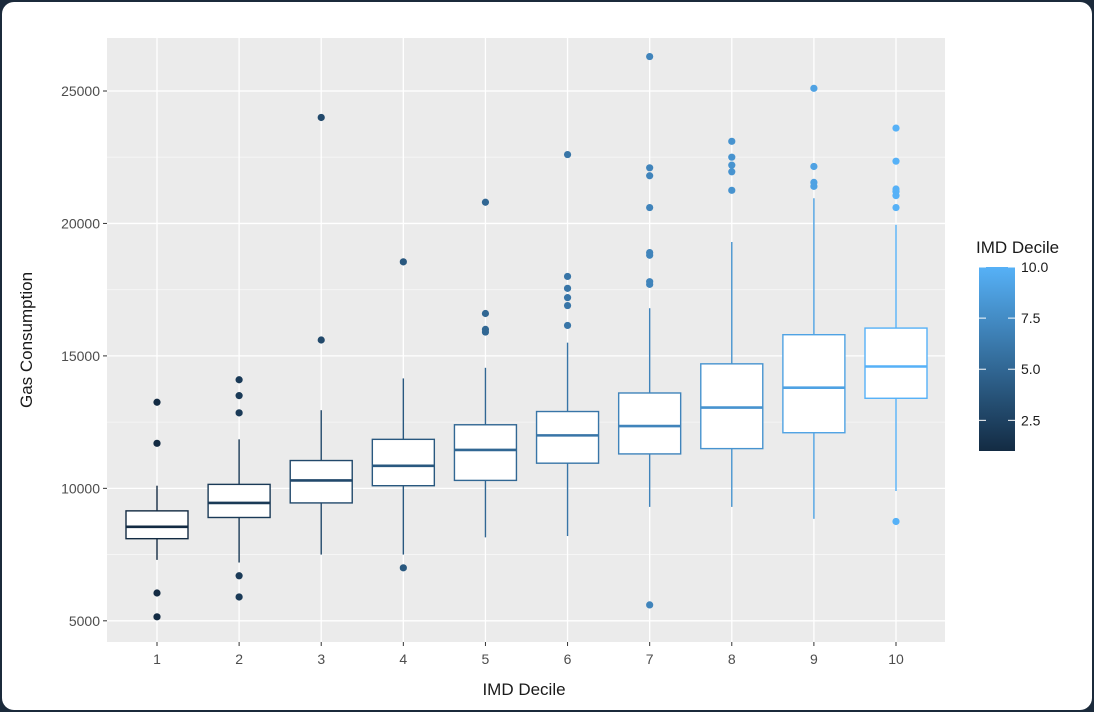 This screenshot has height=712, width=1094. What do you see at coordinates (732, 659) in the screenshot?
I see `x-tick-label: 8` at bounding box center [732, 659].